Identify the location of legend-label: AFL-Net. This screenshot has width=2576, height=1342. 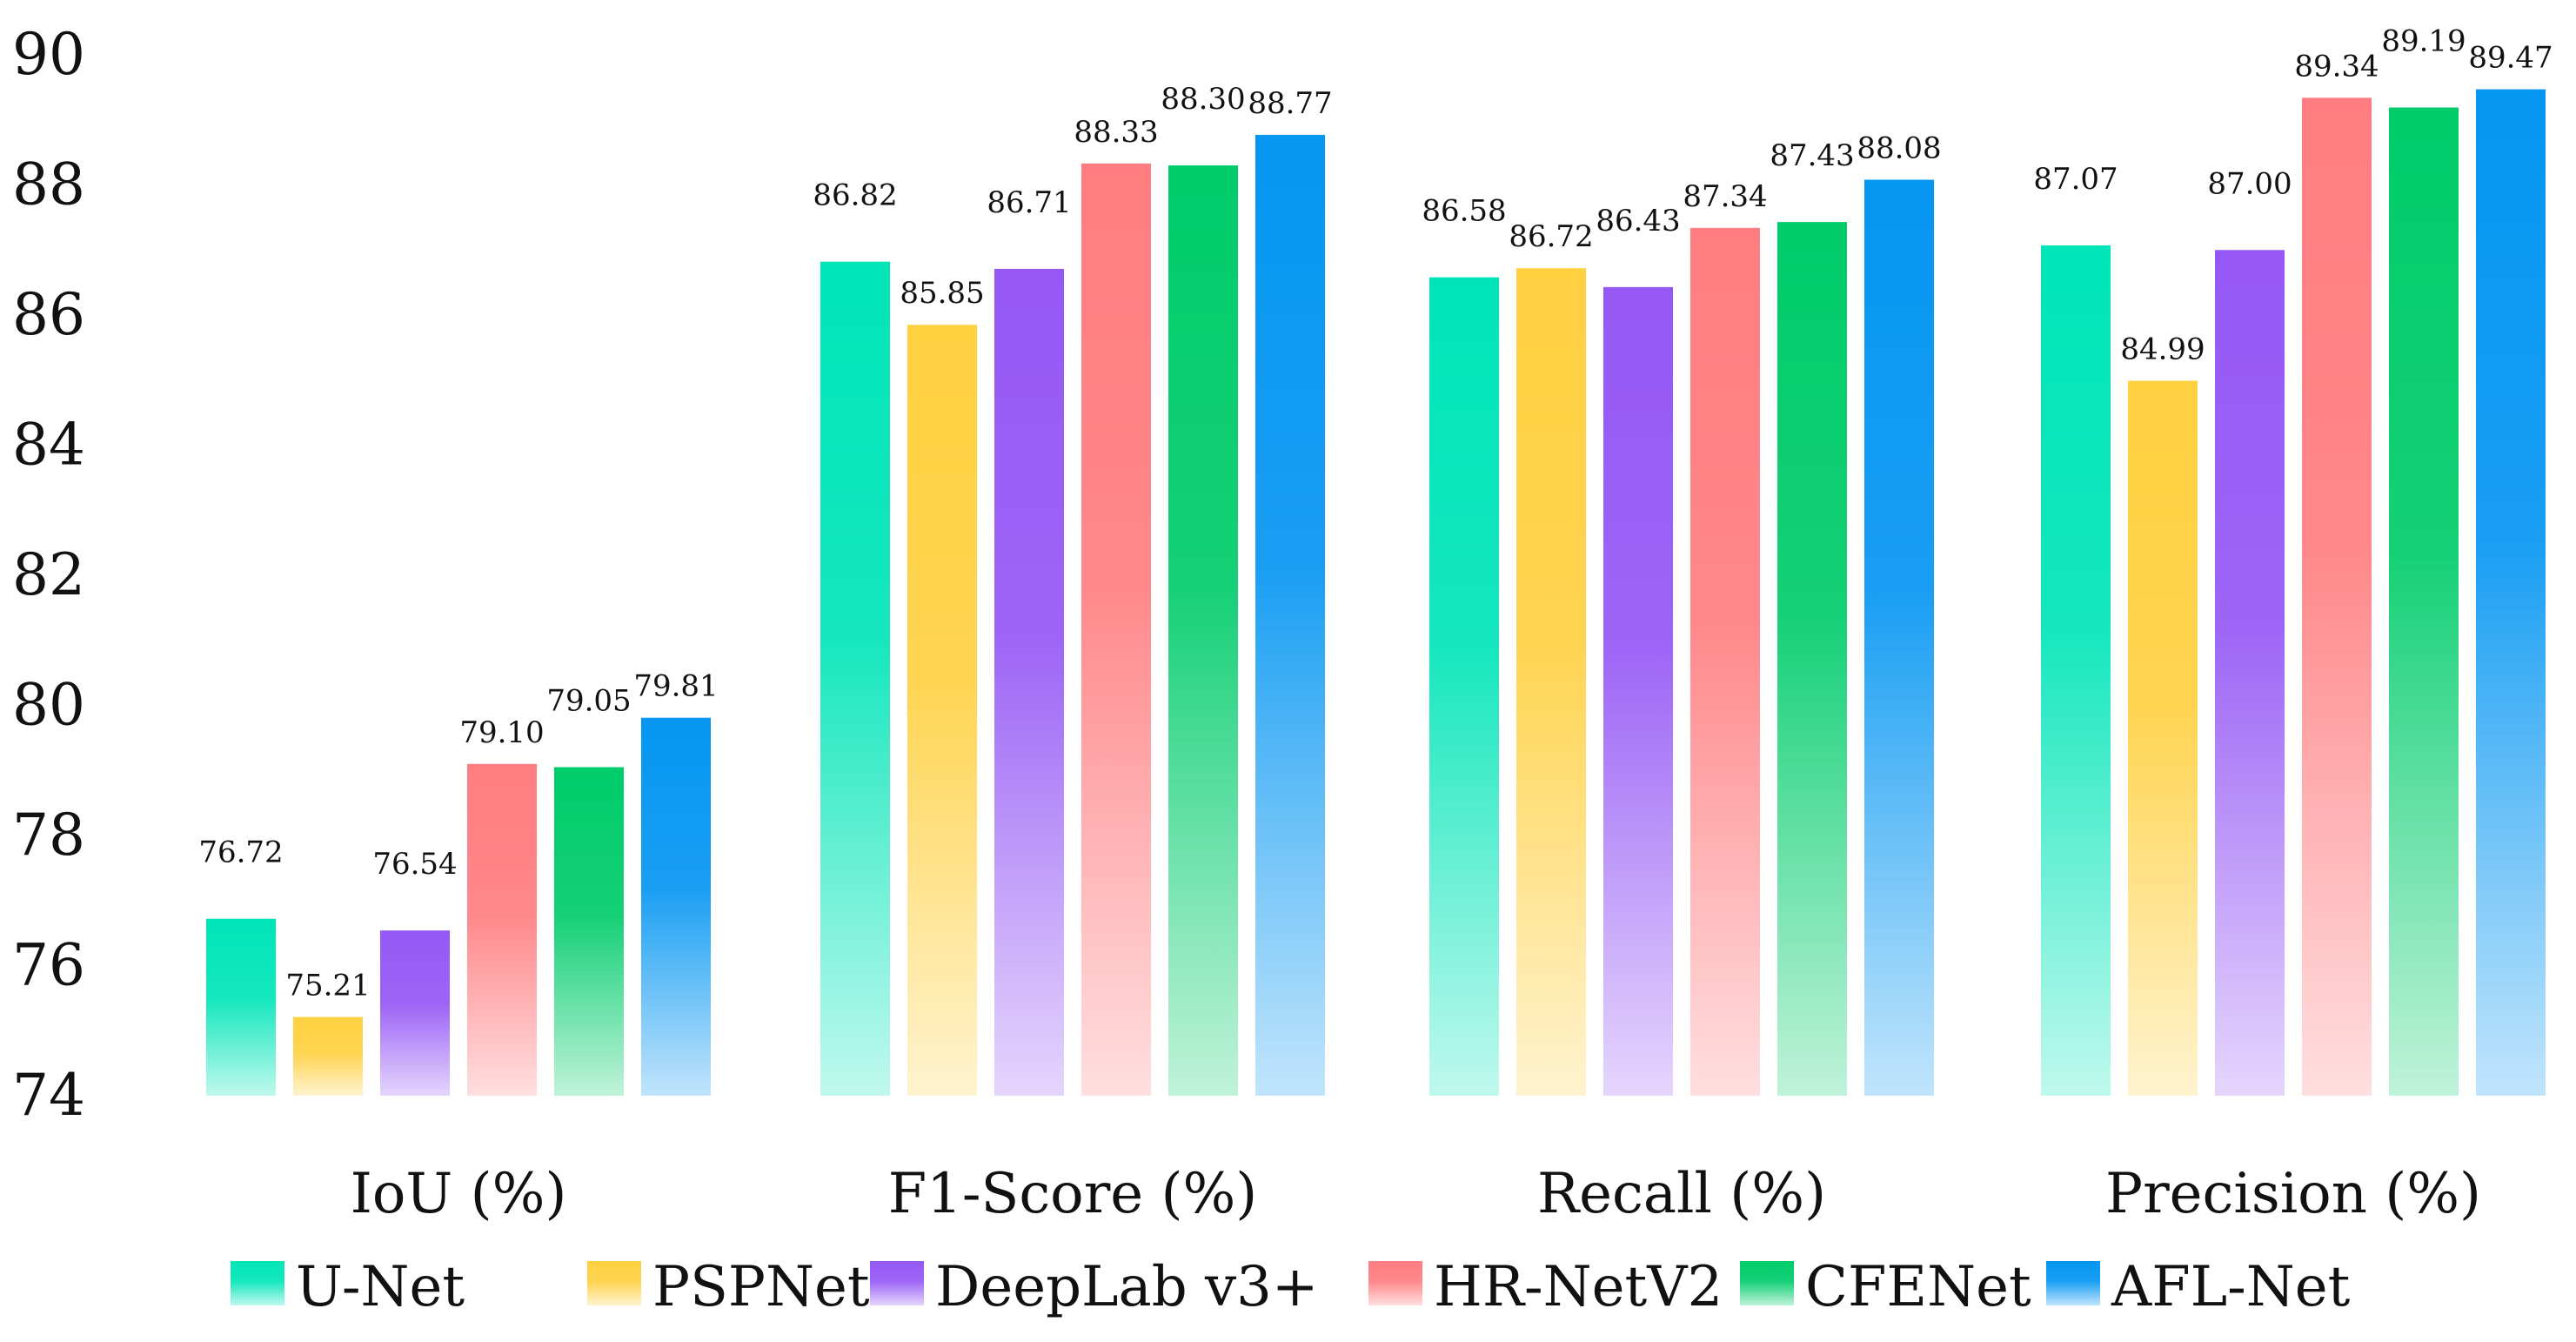
(2231, 1287).